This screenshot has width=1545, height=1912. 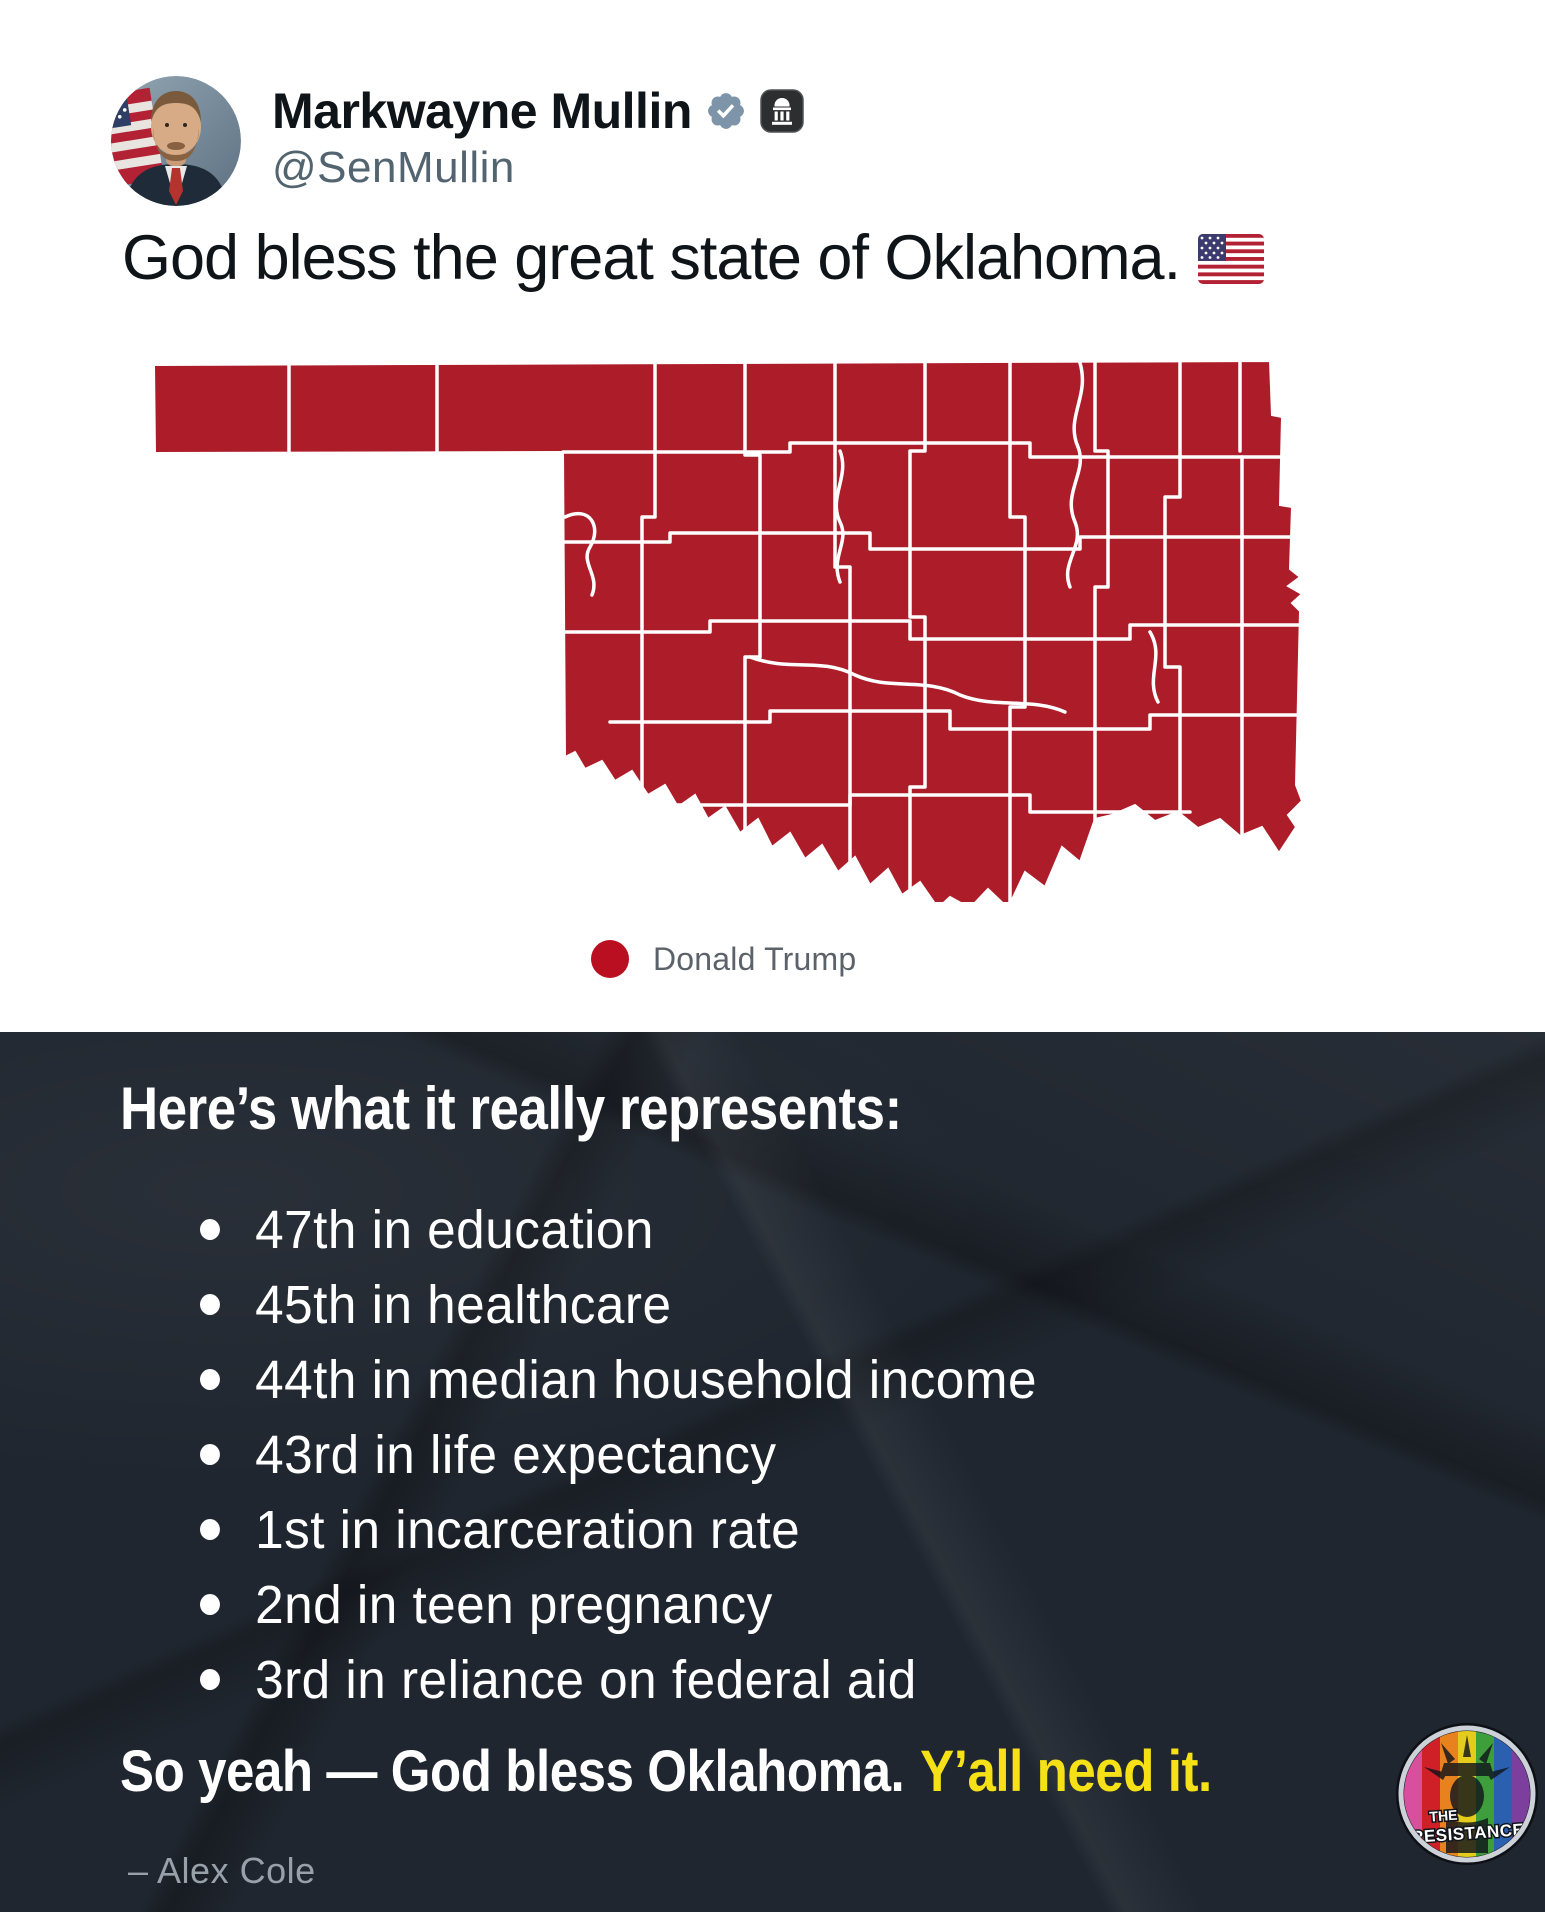 I want to click on bullet-text: 1st in incarceration rate, so click(x=528, y=1529).